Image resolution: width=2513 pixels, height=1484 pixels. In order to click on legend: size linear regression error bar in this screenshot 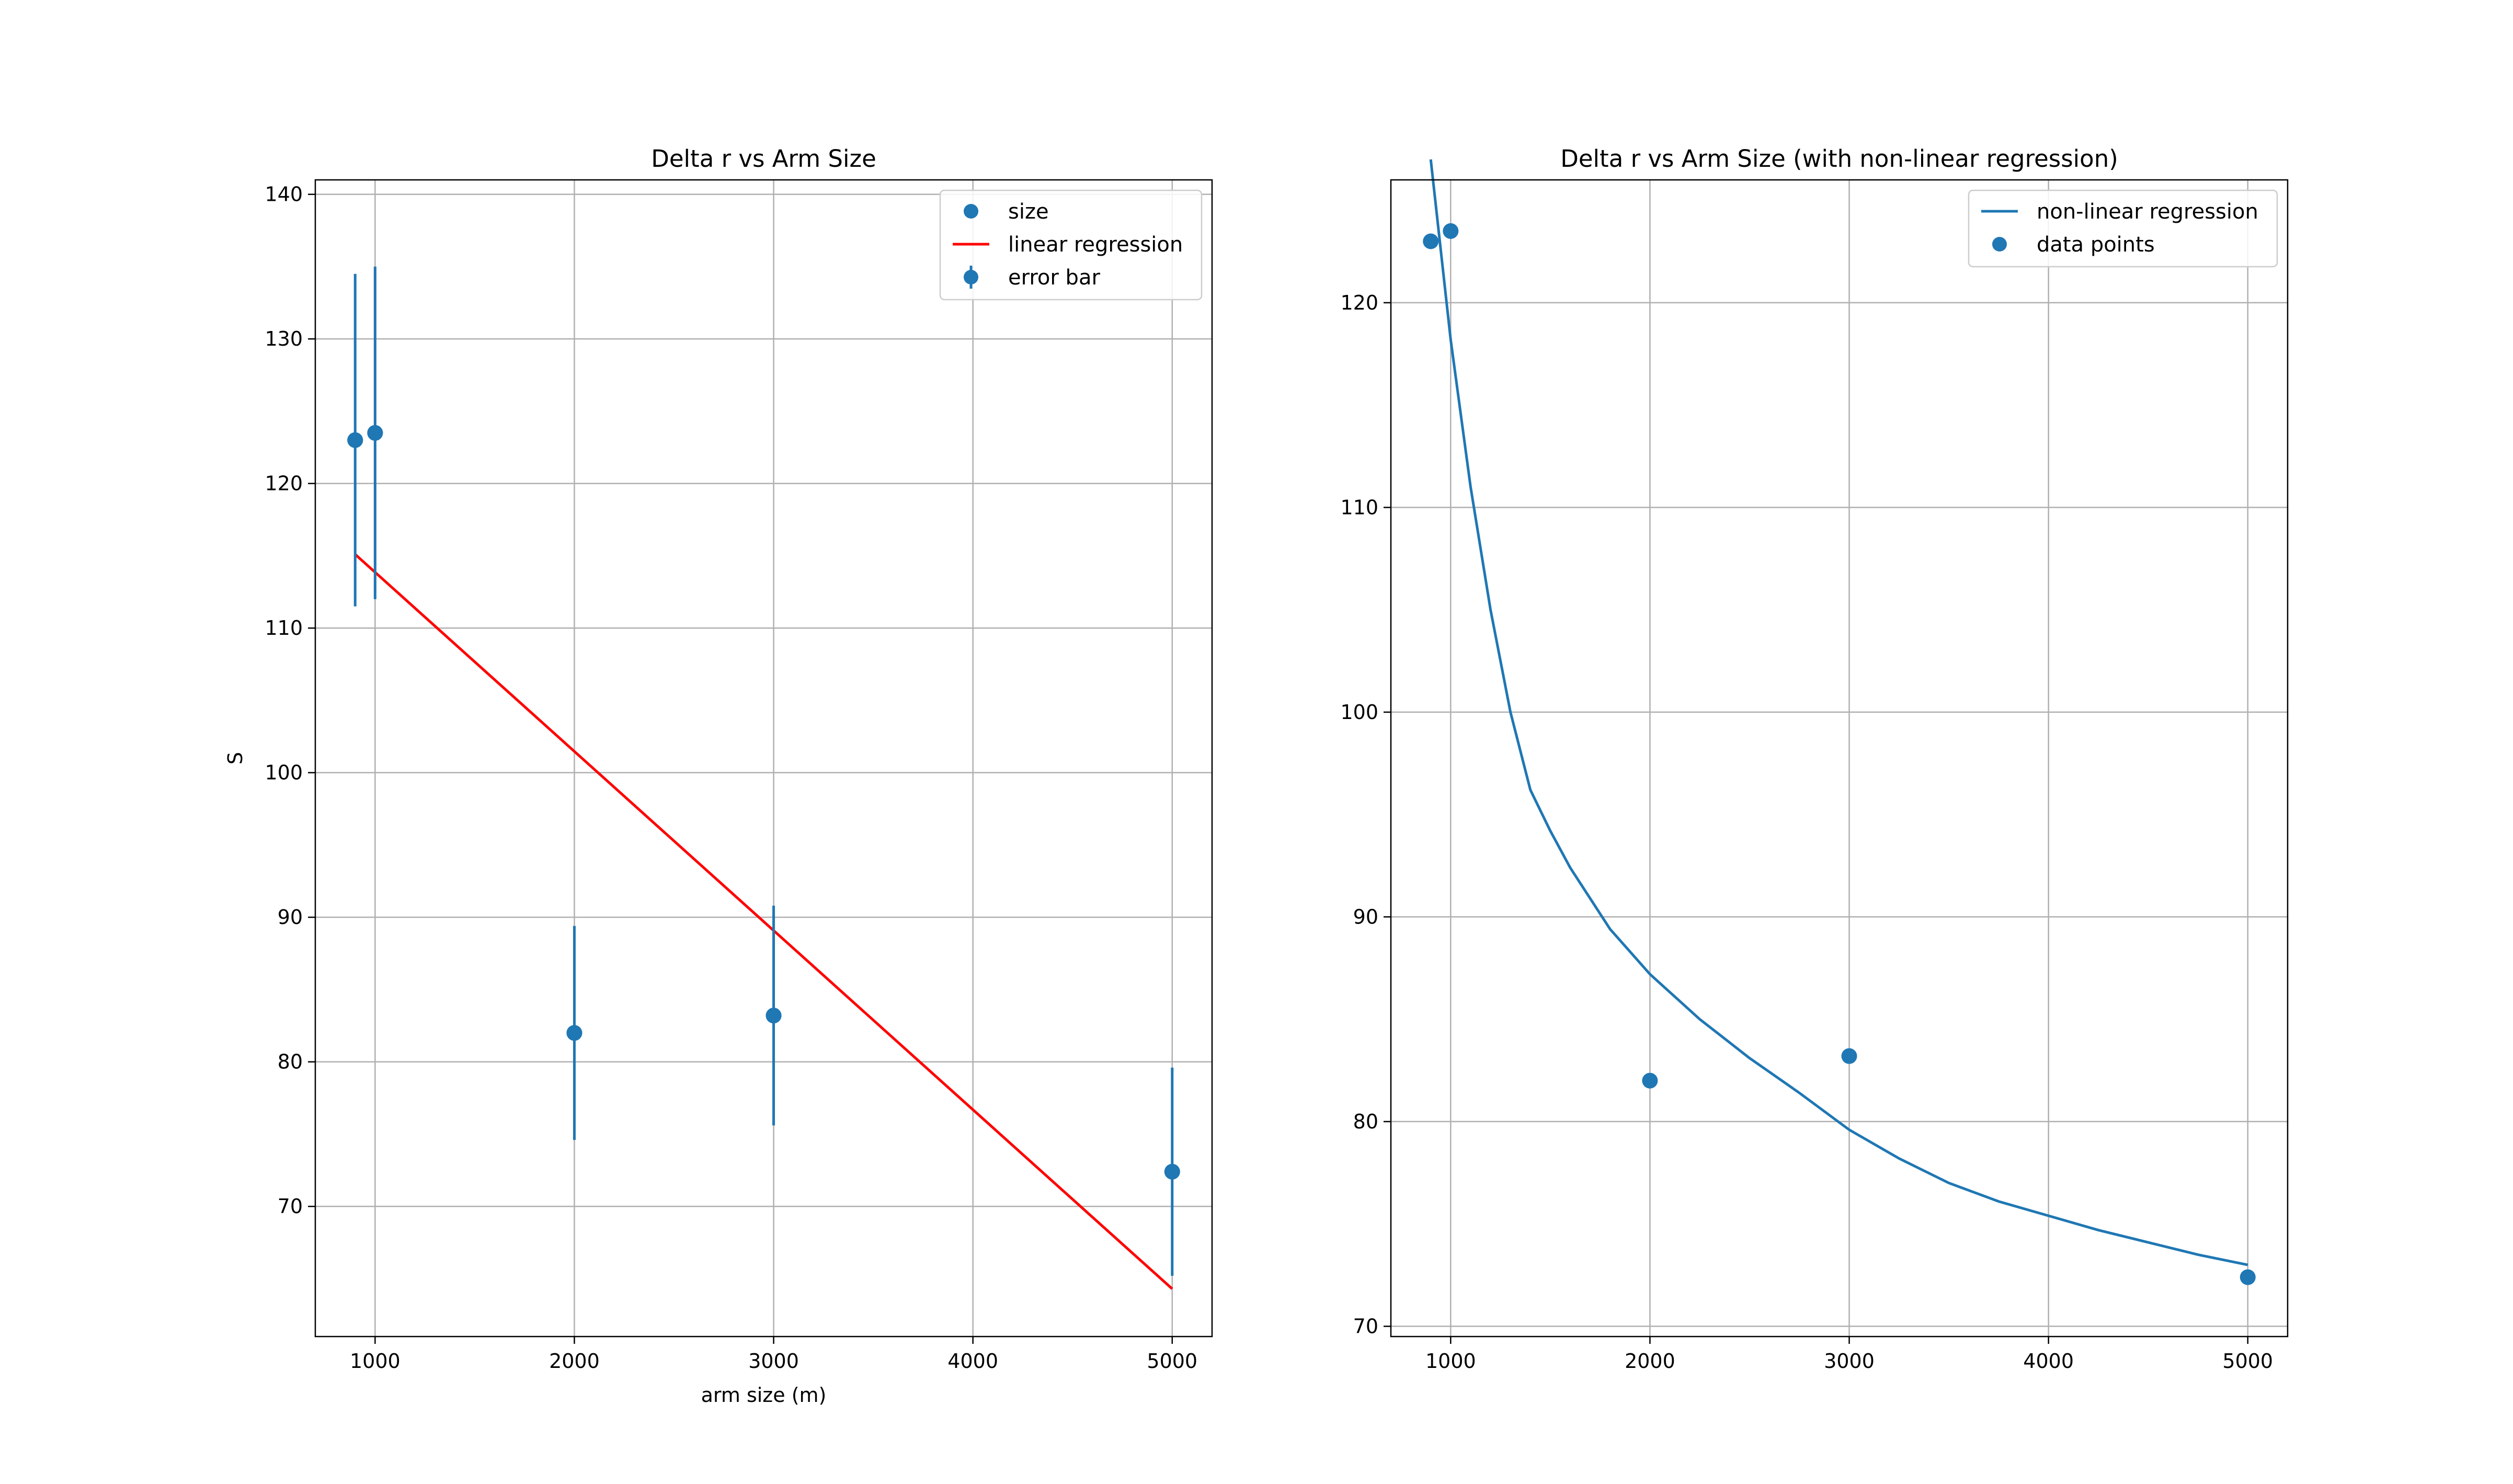, I will do `click(1071, 245)`.